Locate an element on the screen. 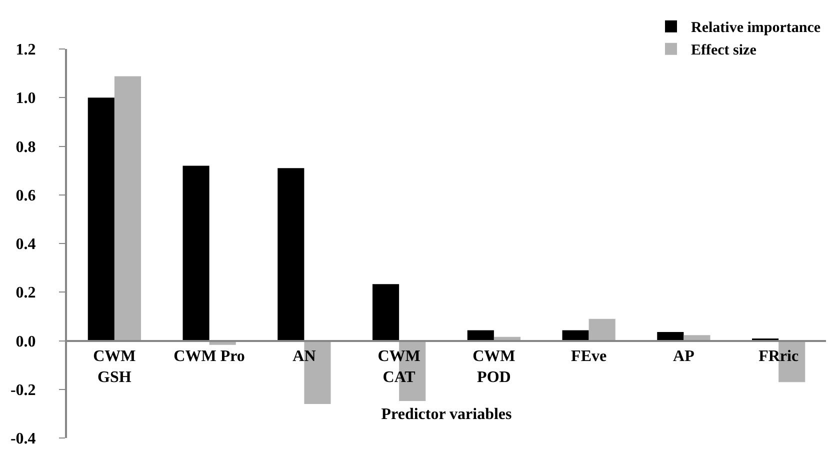 This screenshot has height=456, width=836. x-axis-title: Predictor variables is located at coordinates (446, 414).